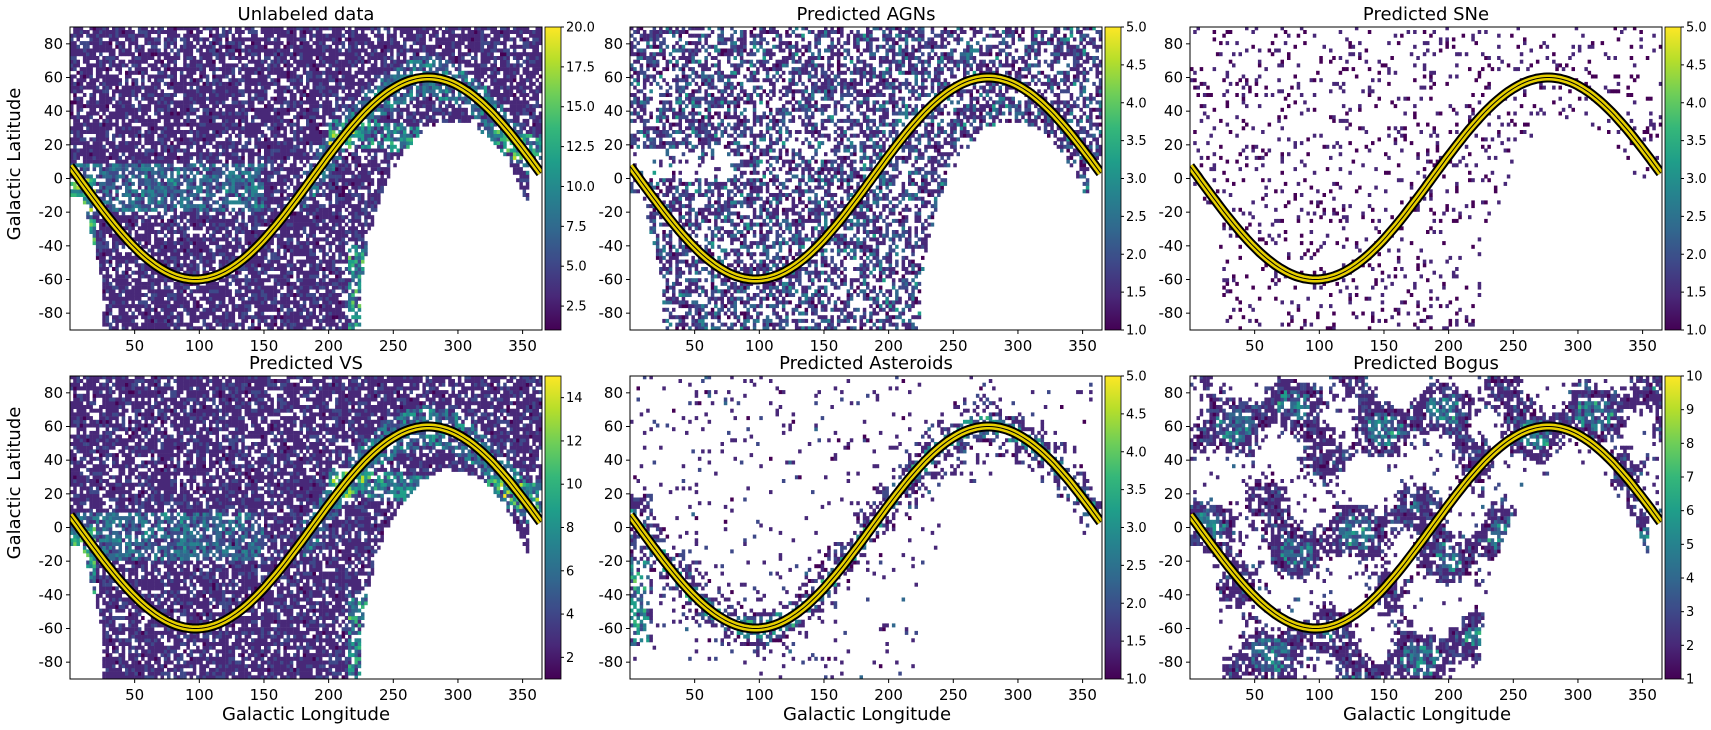  I want to click on colorbar-tick-label: 10, so click(1694, 377).